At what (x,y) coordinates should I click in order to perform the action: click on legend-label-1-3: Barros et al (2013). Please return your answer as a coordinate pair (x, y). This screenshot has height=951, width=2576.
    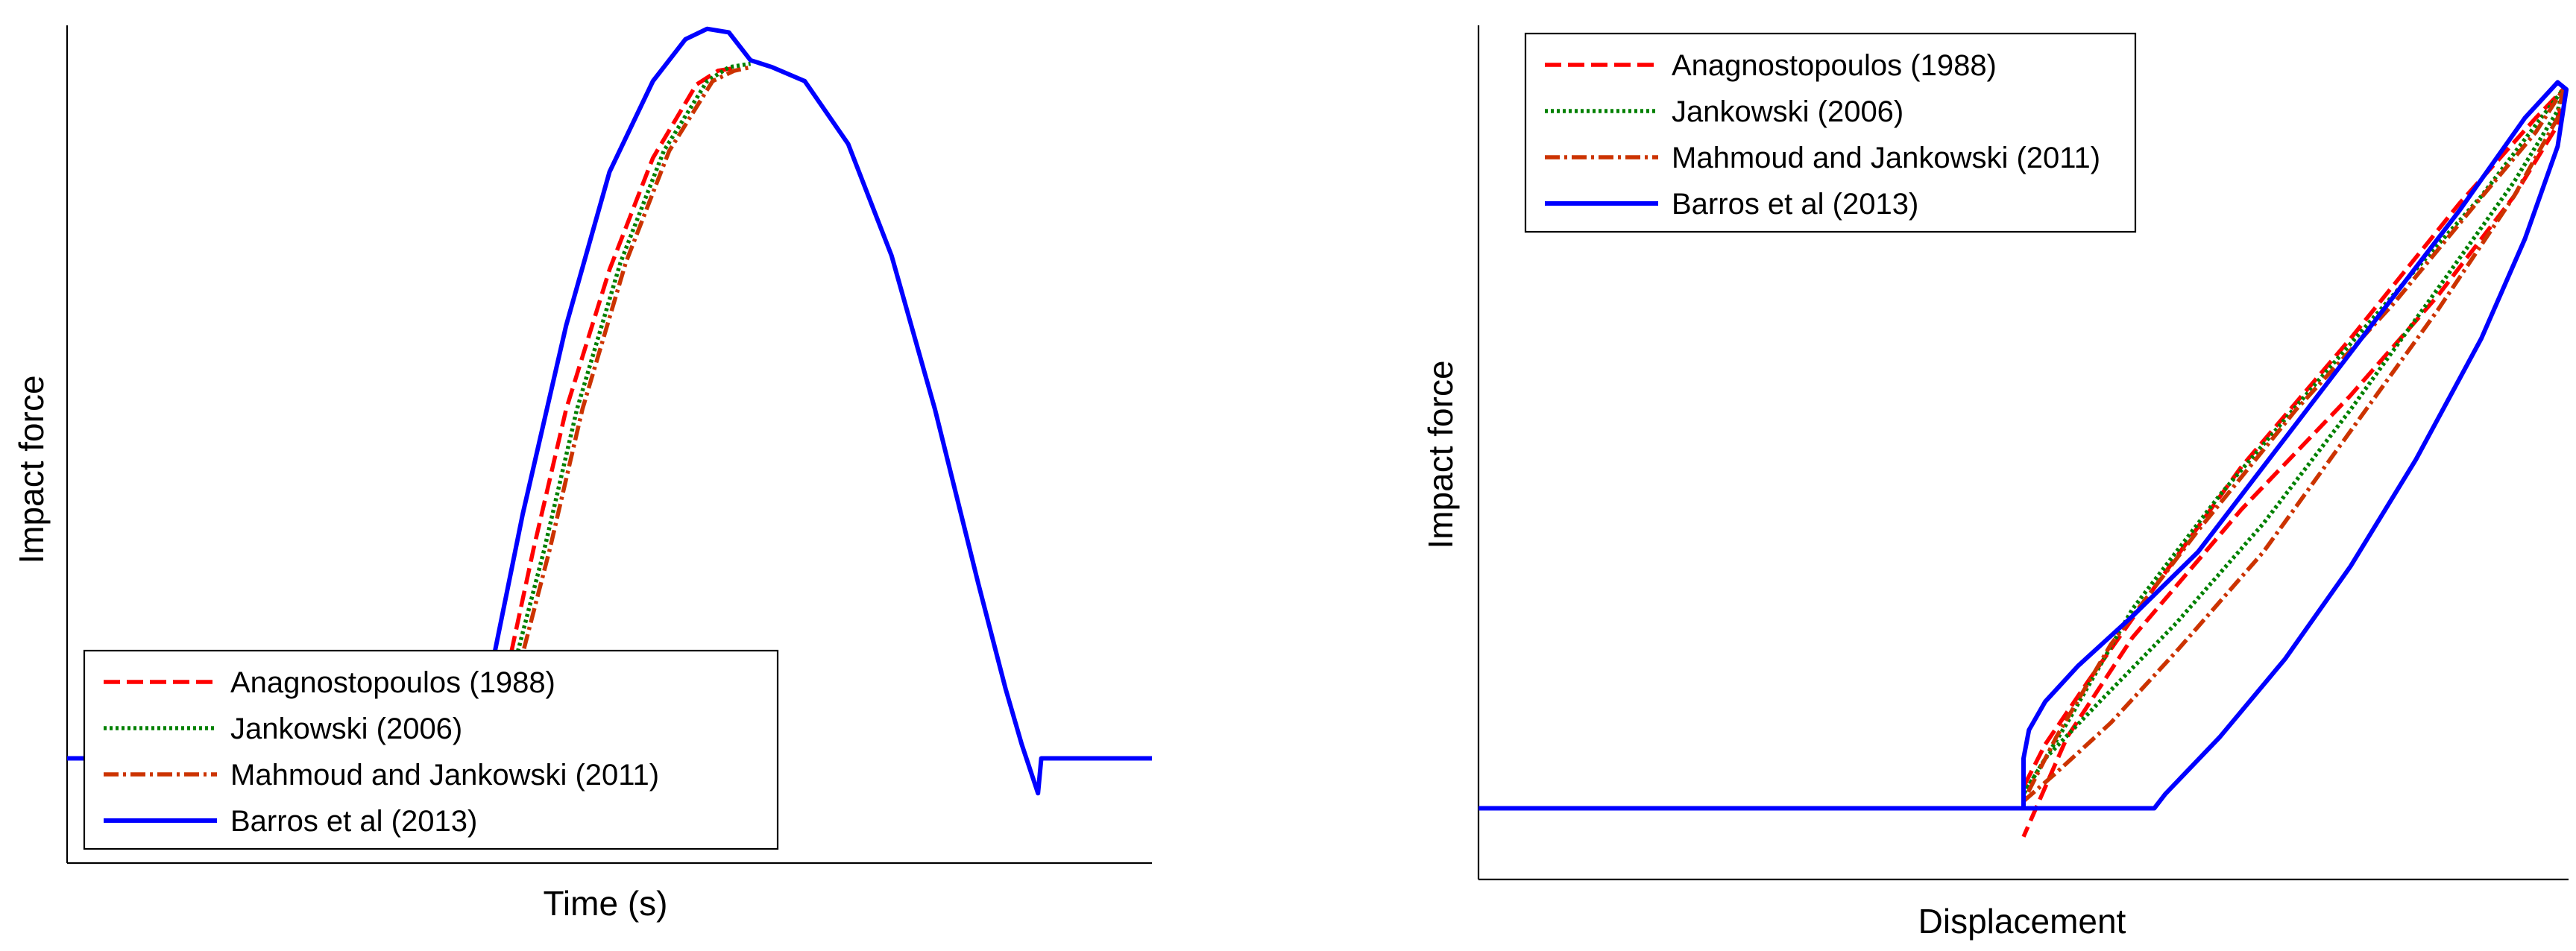
    Looking at the image, I should click on (1795, 205).